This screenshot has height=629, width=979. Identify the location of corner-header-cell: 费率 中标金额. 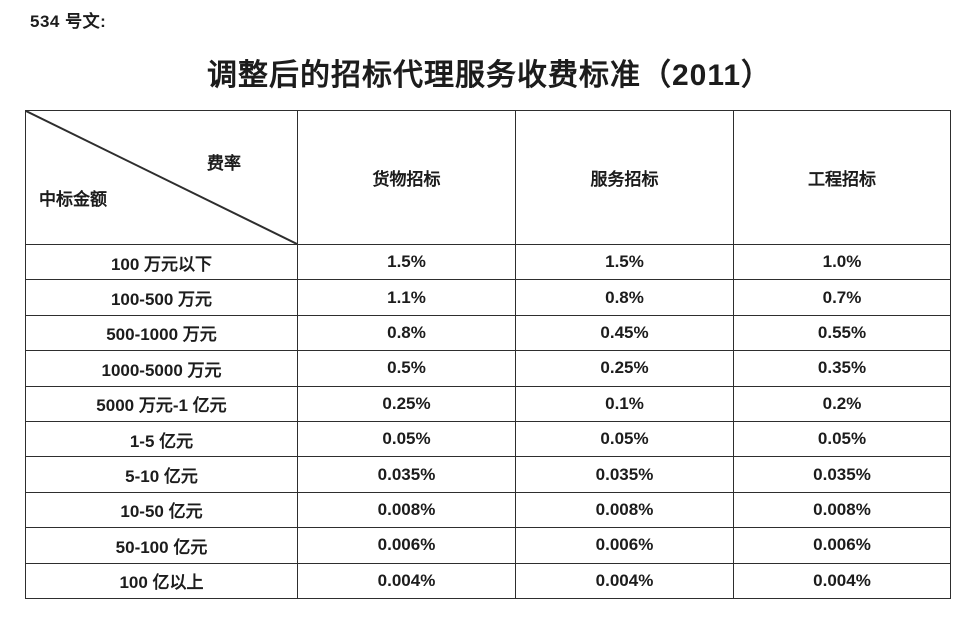
(161, 177).